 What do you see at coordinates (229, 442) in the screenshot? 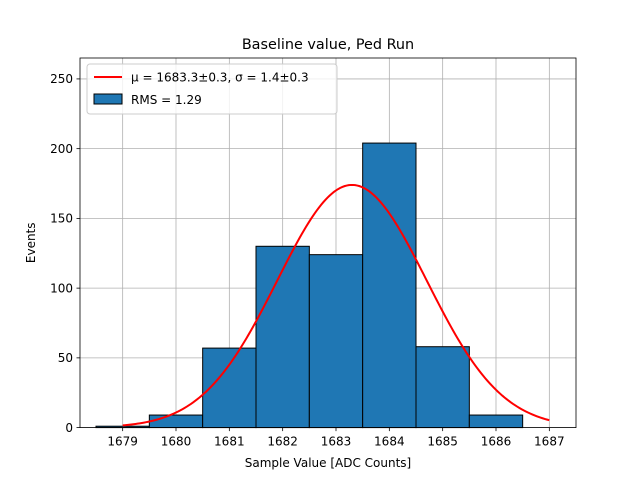
I see `x-tick-label: 1681` at bounding box center [229, 442].